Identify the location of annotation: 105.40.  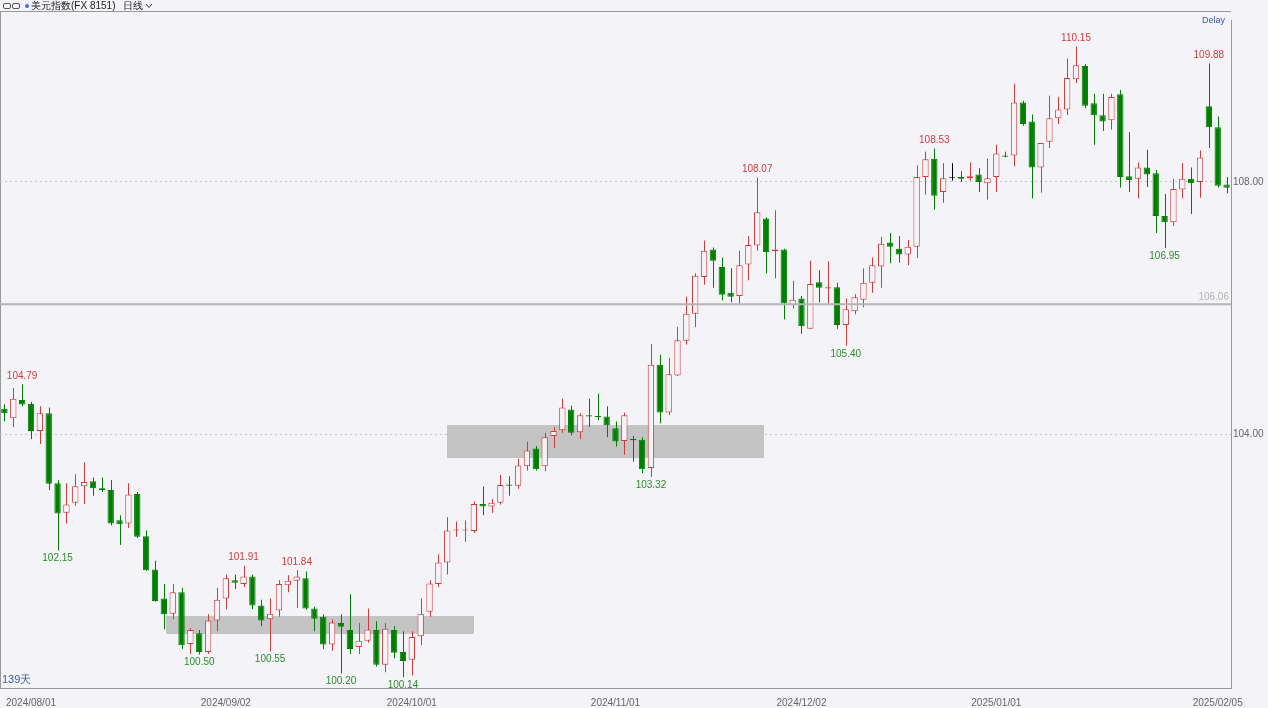
(846, 353).